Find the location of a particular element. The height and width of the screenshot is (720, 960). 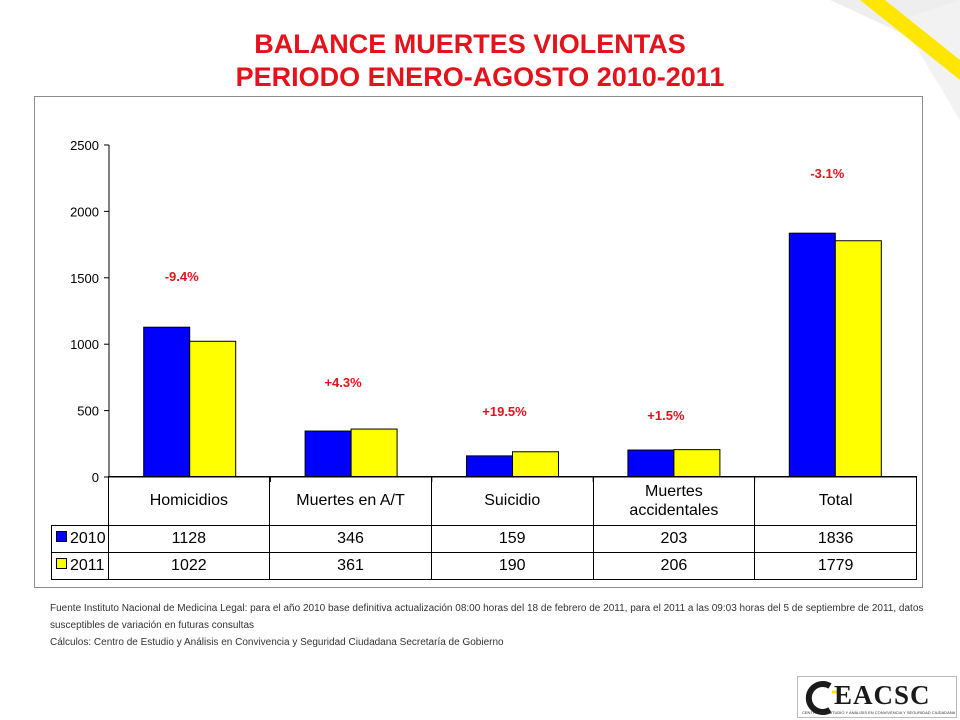

table-cell: 1836 is located at coordinates (835, 539).